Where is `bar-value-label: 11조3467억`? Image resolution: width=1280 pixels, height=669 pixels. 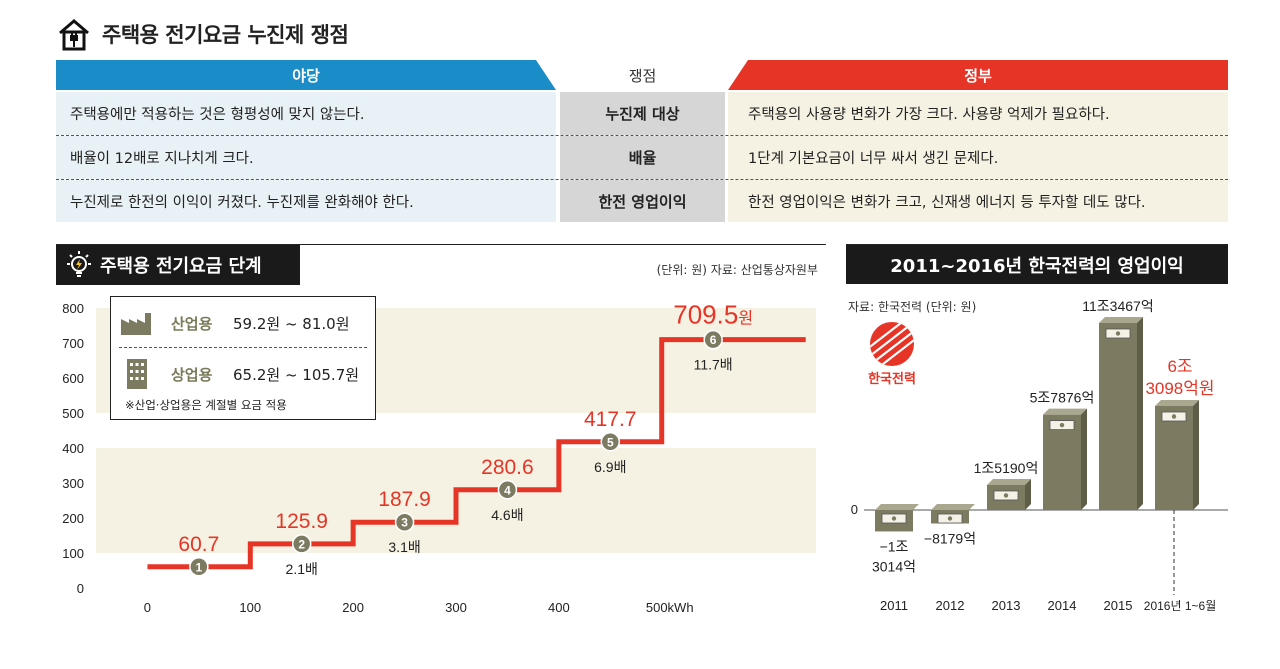
bar-value-label: 11조3467억 is located at coordinates (1117, 306).